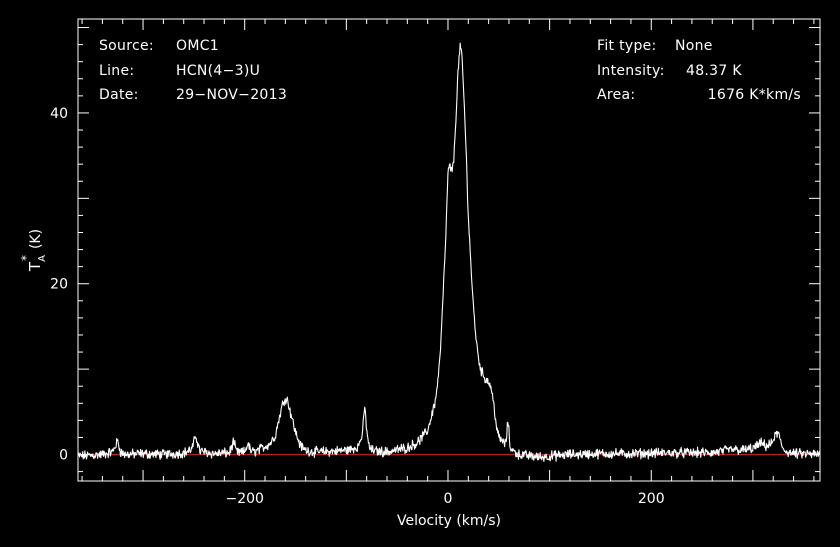 The image size is (840, 547). I want to click on date-value: 29−NOV−2013, so click(231, 95).